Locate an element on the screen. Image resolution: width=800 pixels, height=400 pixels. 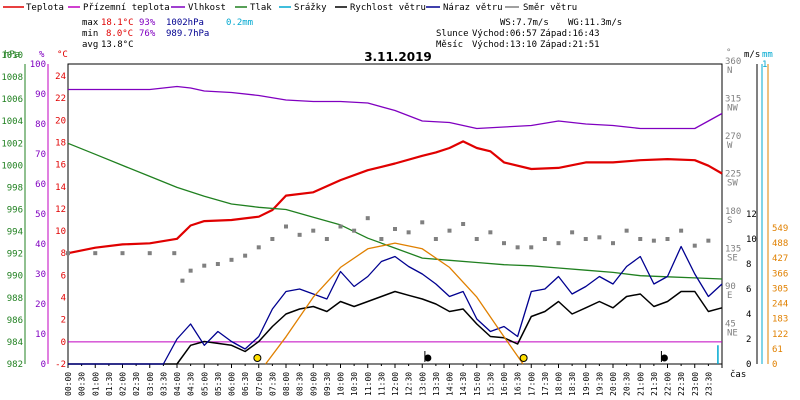
deg-unit-label: ° is located at coordinates (728, 53).